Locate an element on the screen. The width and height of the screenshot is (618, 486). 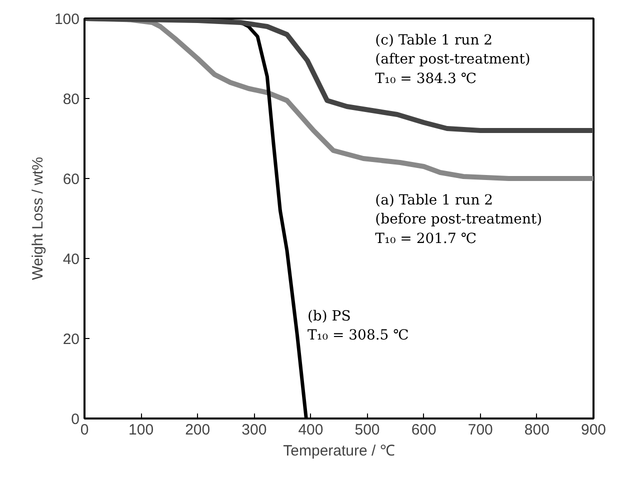
x-tick-label: 200 is located at coordinates (197, 430).